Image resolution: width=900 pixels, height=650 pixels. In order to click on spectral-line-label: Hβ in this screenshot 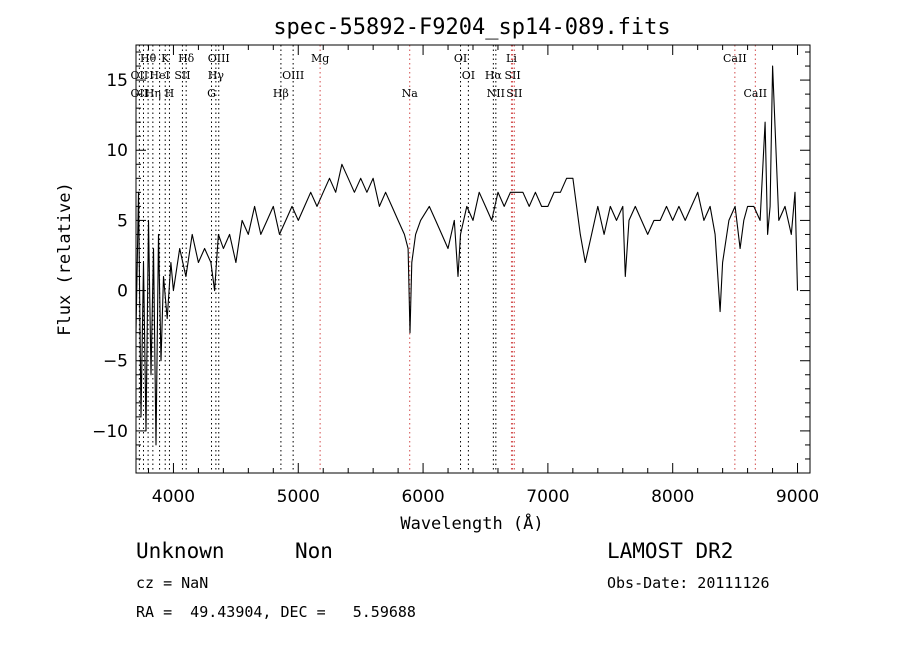, I will do `click(281, 93)`.